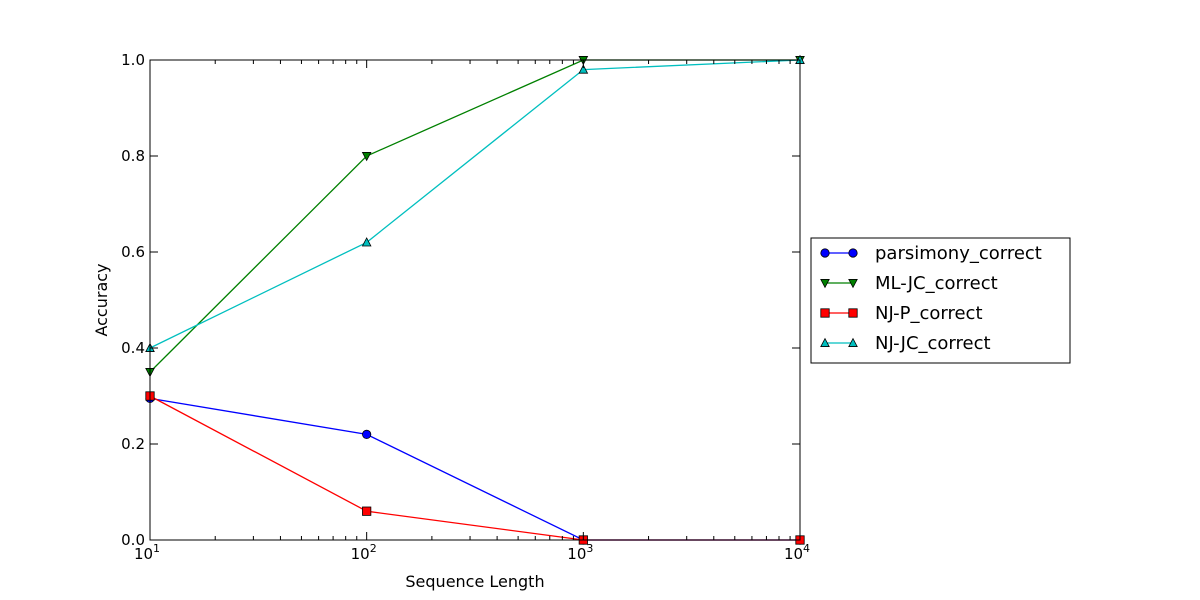 This screenshot has width=1200, height=600. I want to click on legend-label: NJ-P_correct, so click(929, 313).